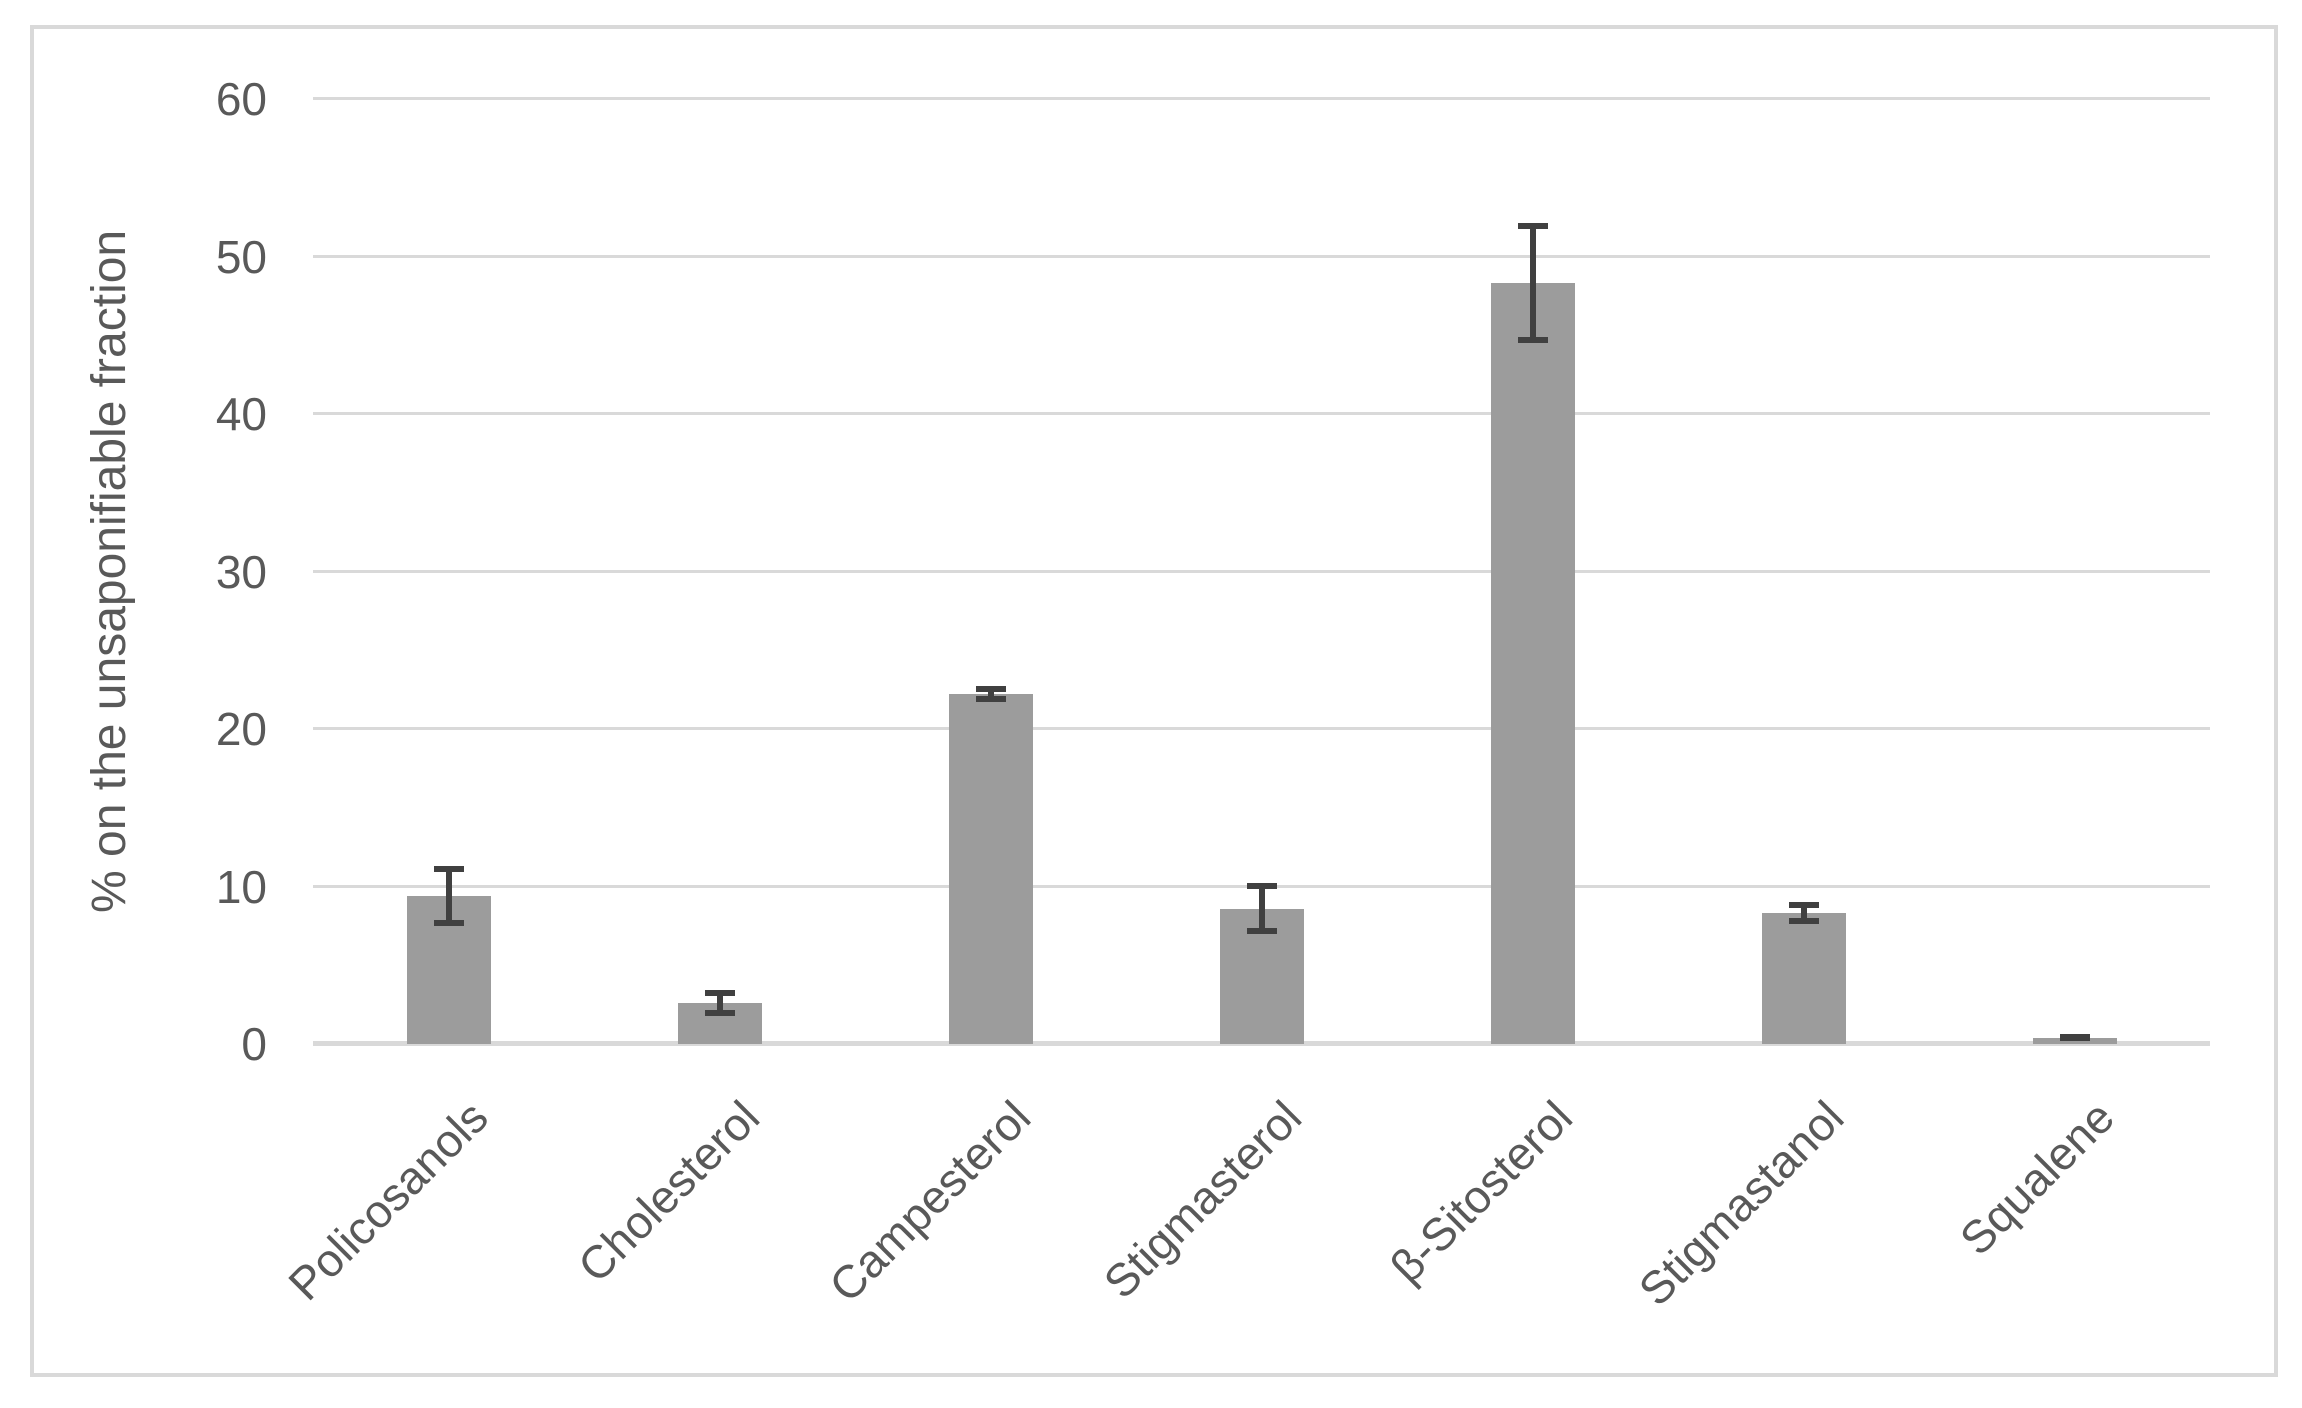 The height and width of the screenshot is (1408, 2302). I want to click on error-bar-squalene, so click(2074, 1038).